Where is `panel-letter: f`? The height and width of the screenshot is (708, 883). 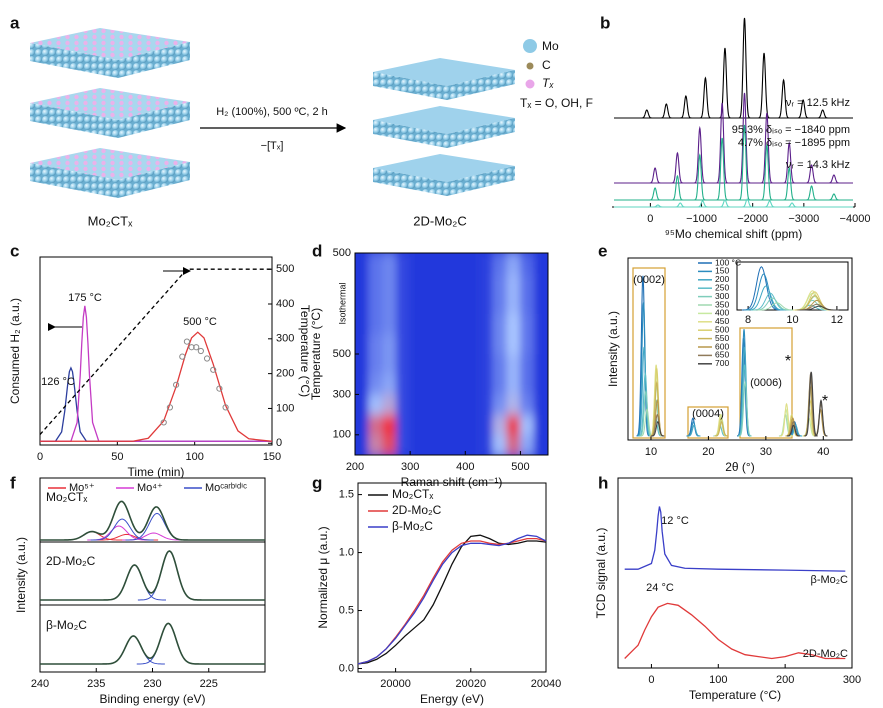 panel-letter: f is located at coordinates (13, 482).